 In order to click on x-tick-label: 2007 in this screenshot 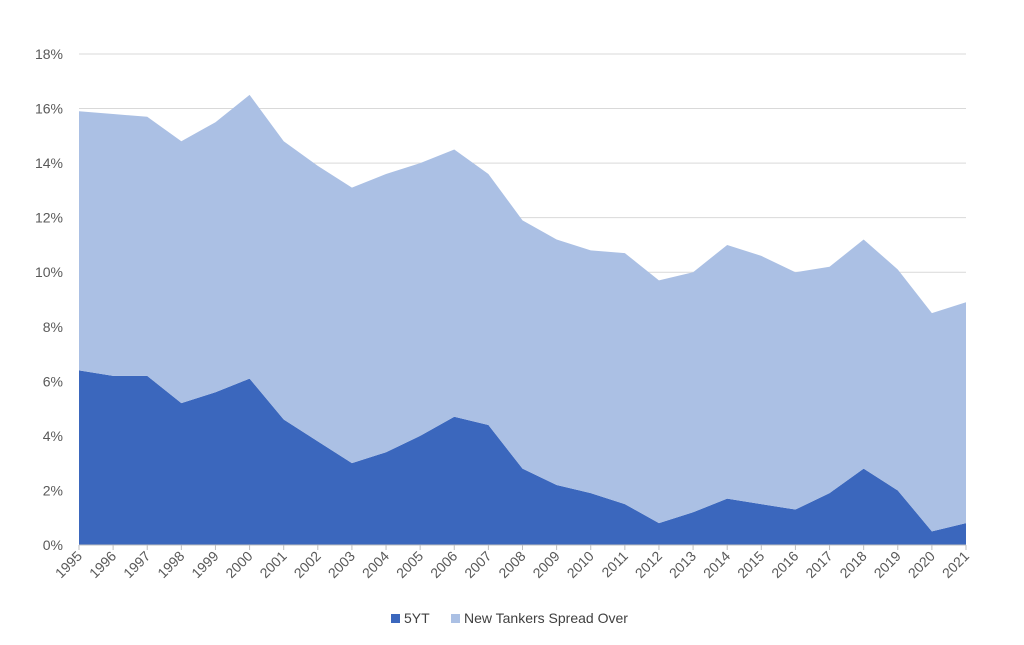, I will do `click(477, 564)`.